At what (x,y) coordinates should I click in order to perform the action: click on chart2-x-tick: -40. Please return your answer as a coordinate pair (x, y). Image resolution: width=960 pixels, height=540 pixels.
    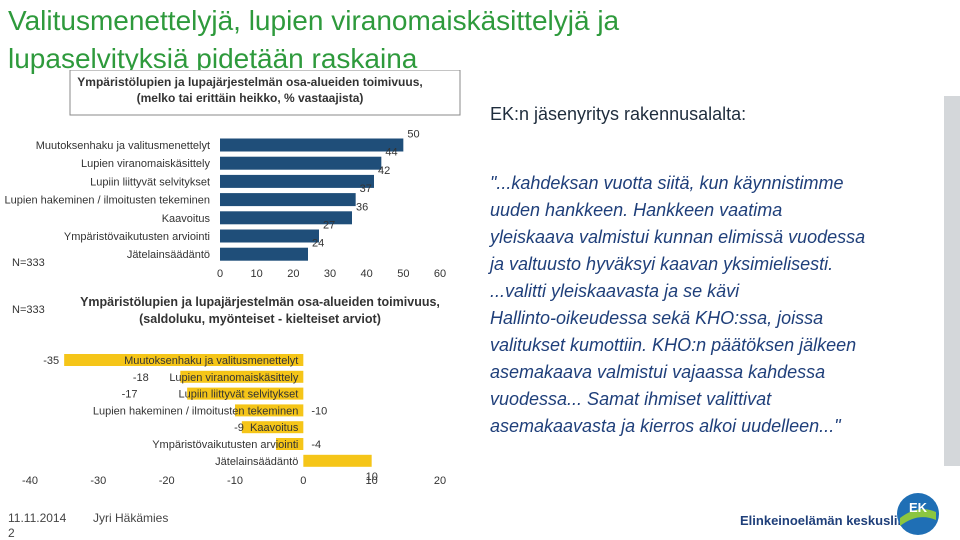
    Looking at the image, I should click on (30, 481).